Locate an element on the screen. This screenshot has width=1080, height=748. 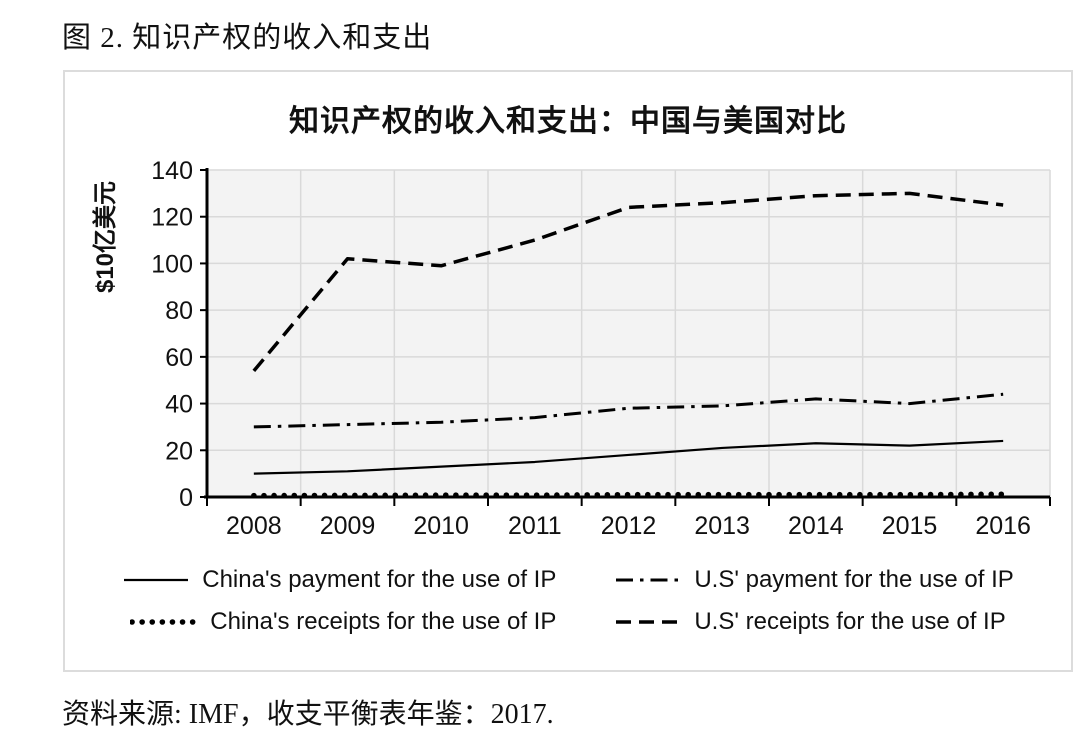
chart-title: 知识产权的收入和支出：中国与美国对比 is located at coordinates (568, 121).